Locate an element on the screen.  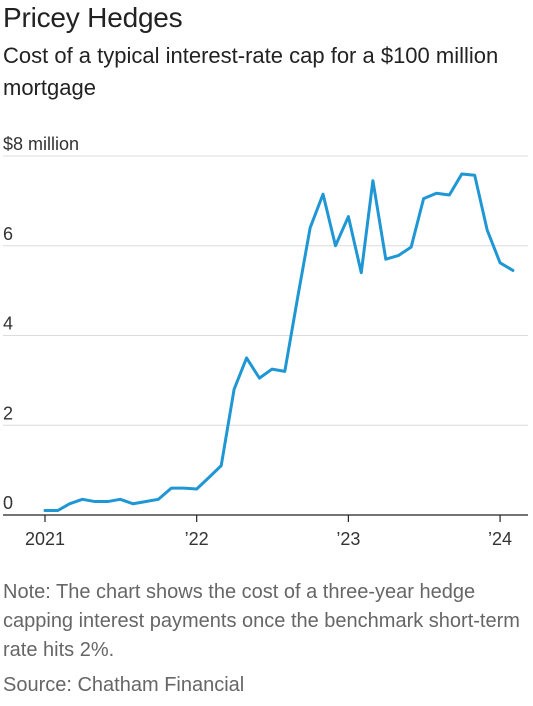
x-tick-label: ’23 is located at coordinates (348, 539).